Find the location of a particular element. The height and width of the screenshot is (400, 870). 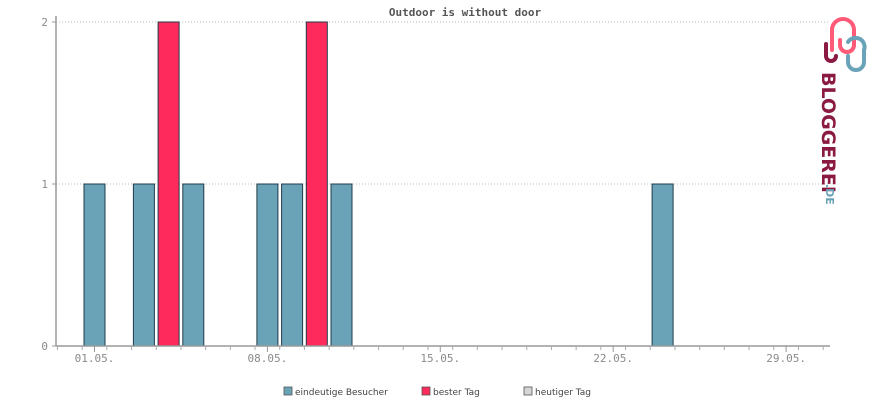

y-tick-label: 1 is located at coordinates (44, 184).